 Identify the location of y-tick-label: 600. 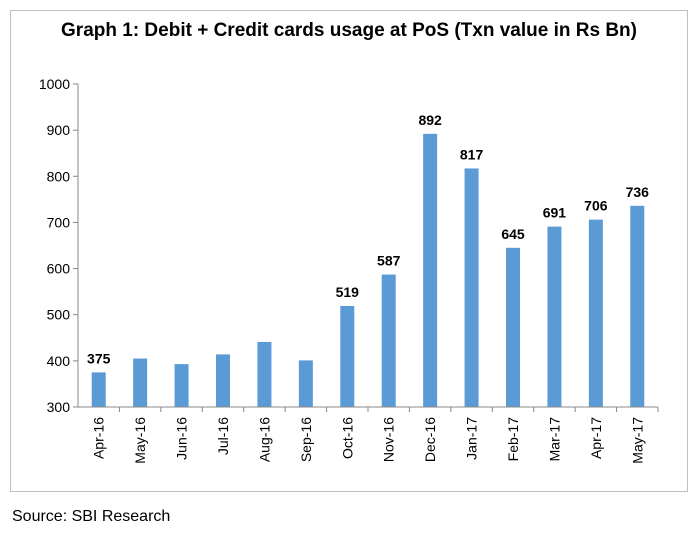
(59, 269).